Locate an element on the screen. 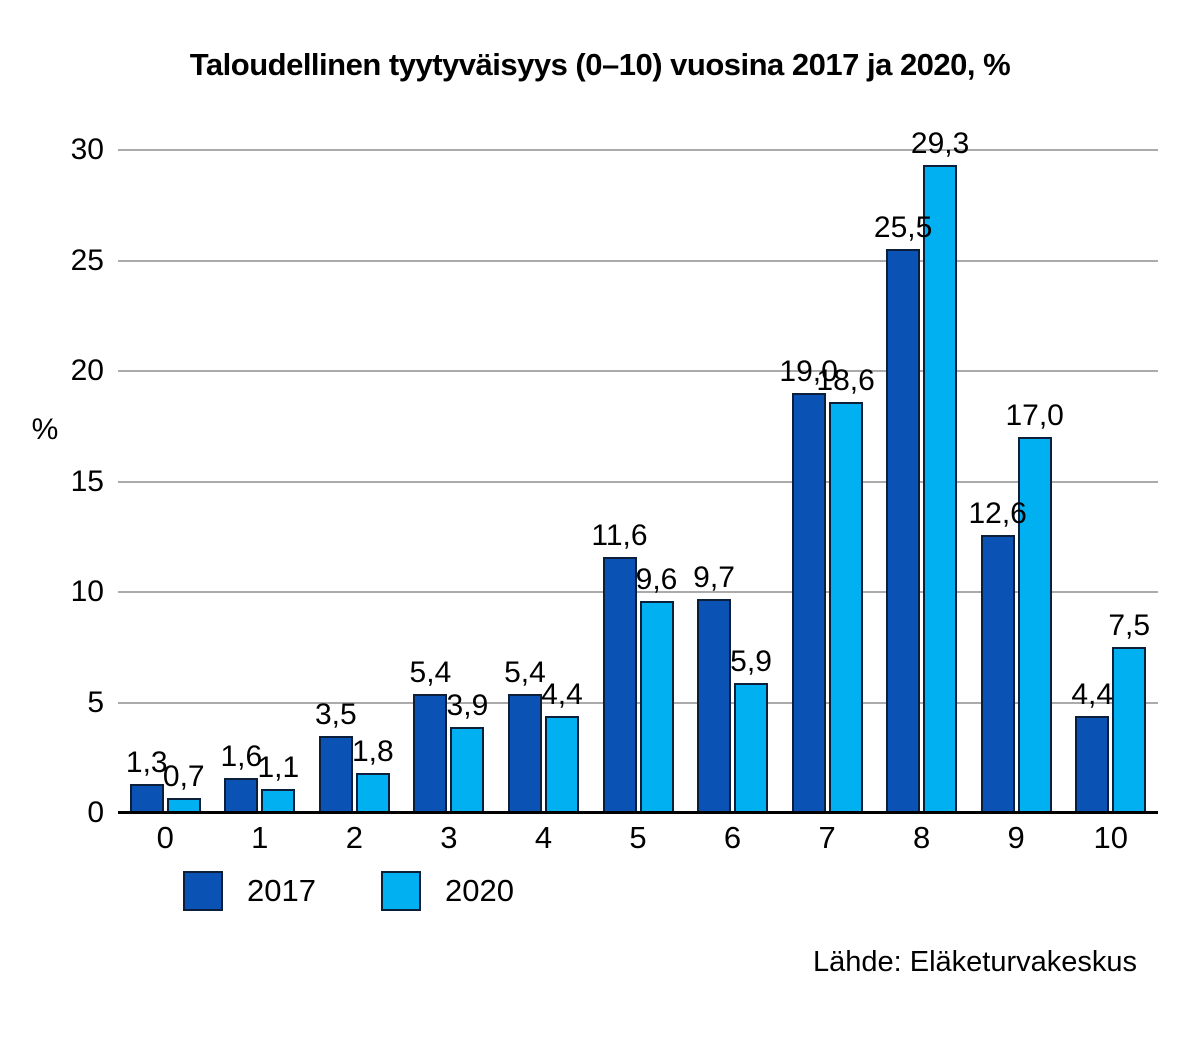 This screenshot has height=1052, width=1200. y-tick-label-5: 5 is located at coordinates (95, 702).